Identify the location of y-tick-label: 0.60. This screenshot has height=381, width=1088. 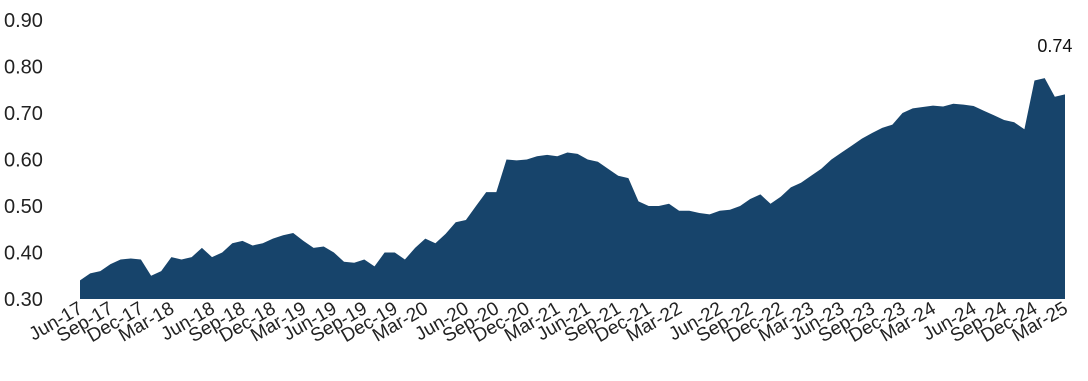
(23, 161).